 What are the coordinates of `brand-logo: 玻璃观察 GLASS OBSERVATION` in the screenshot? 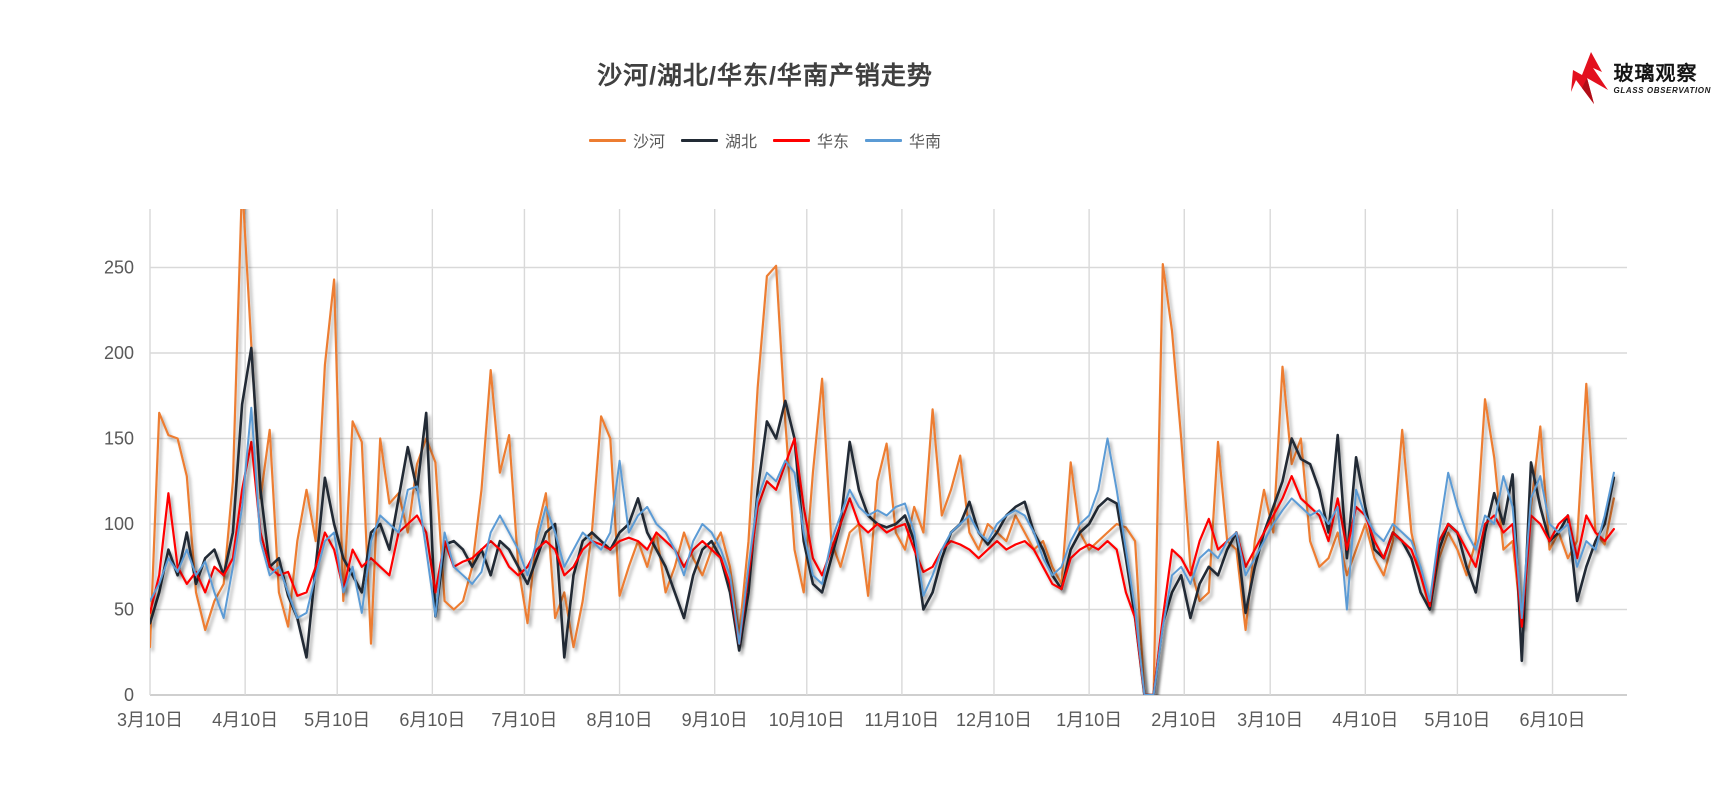 It's located at (1639, 79).